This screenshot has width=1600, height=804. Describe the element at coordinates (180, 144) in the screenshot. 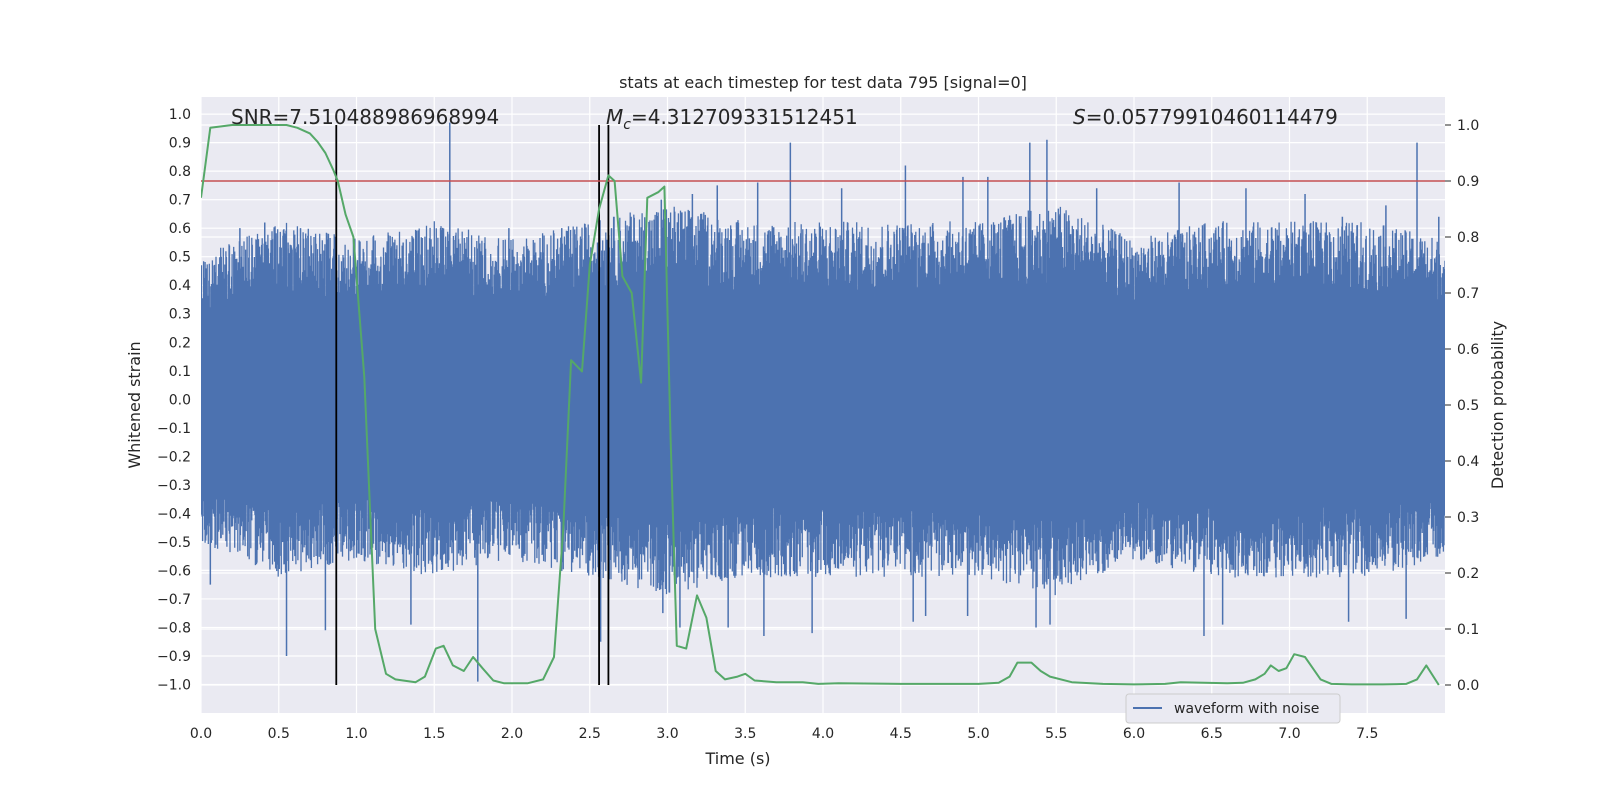

I see `y-left-tick-label: 0.9` at that location.